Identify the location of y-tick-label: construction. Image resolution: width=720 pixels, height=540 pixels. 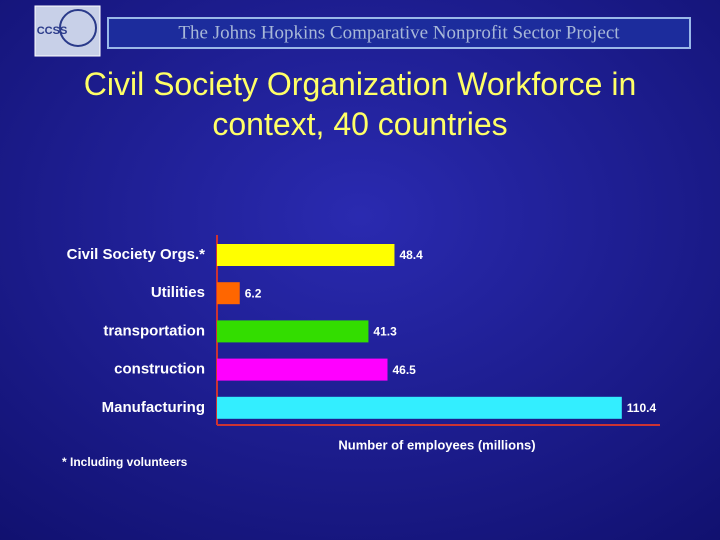
(159, 369).